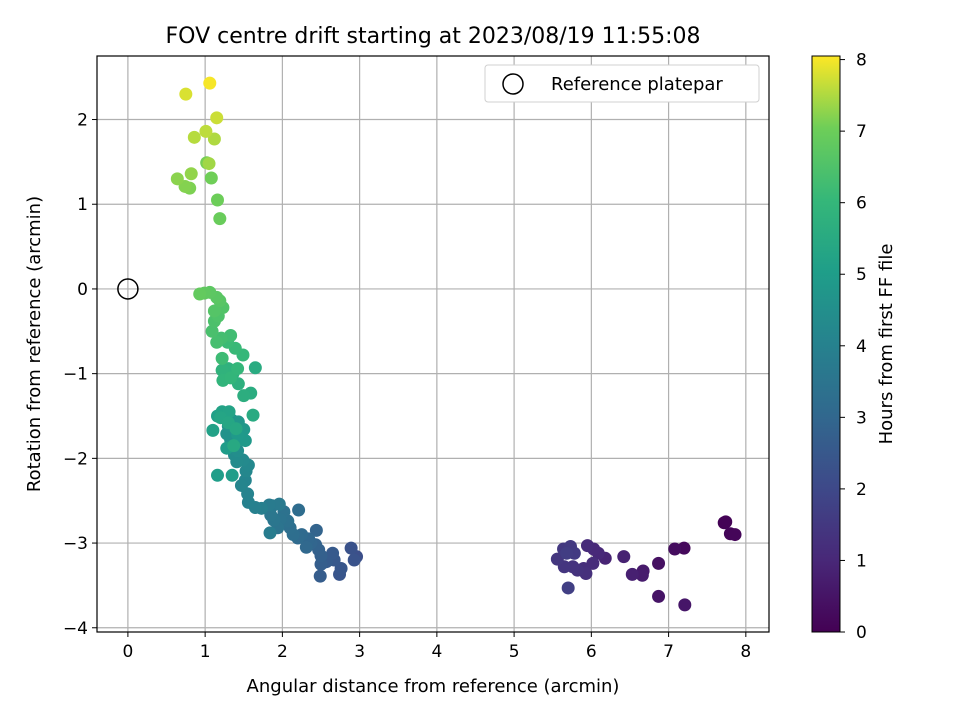 The image size is (960, 725). What do you see at coordinates (591, 652) in the screenshot?
I see `x-tick-label-6: 6` at bounding box center [591, 652].